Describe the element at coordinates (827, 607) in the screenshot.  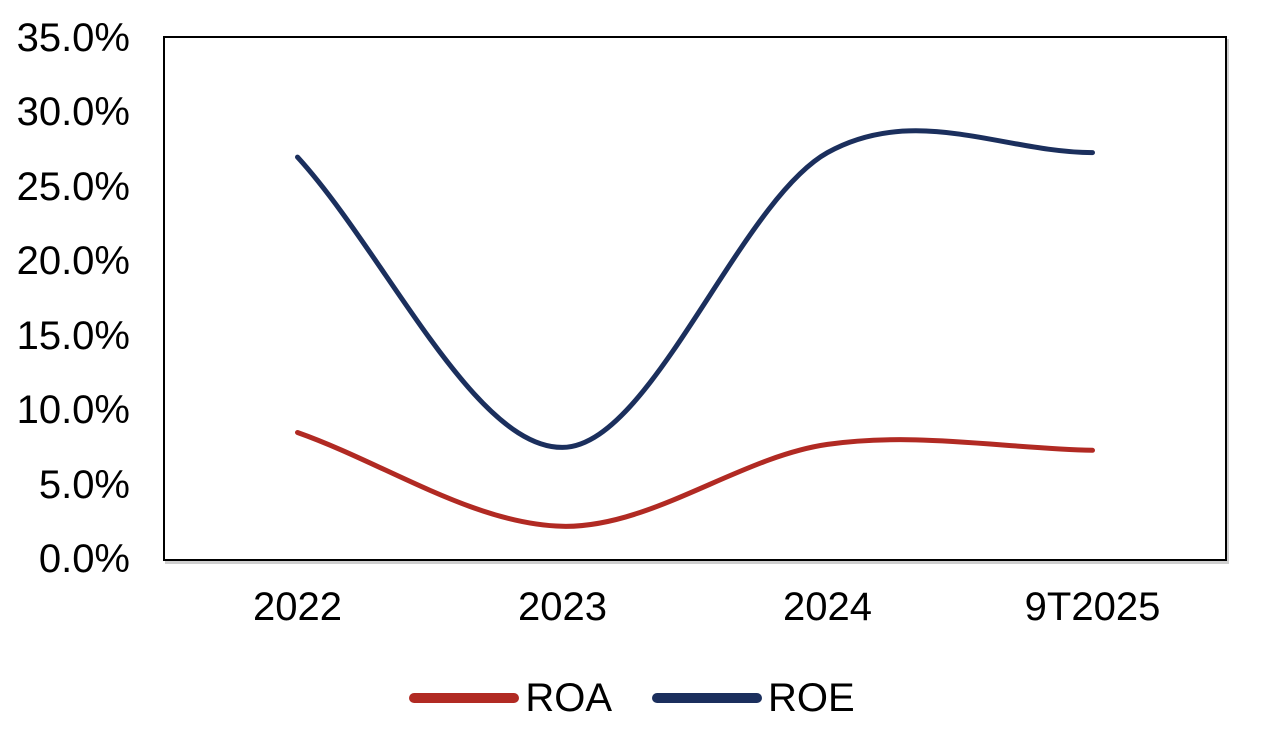
I see `x-axis-tick-label: 2024` at that location.